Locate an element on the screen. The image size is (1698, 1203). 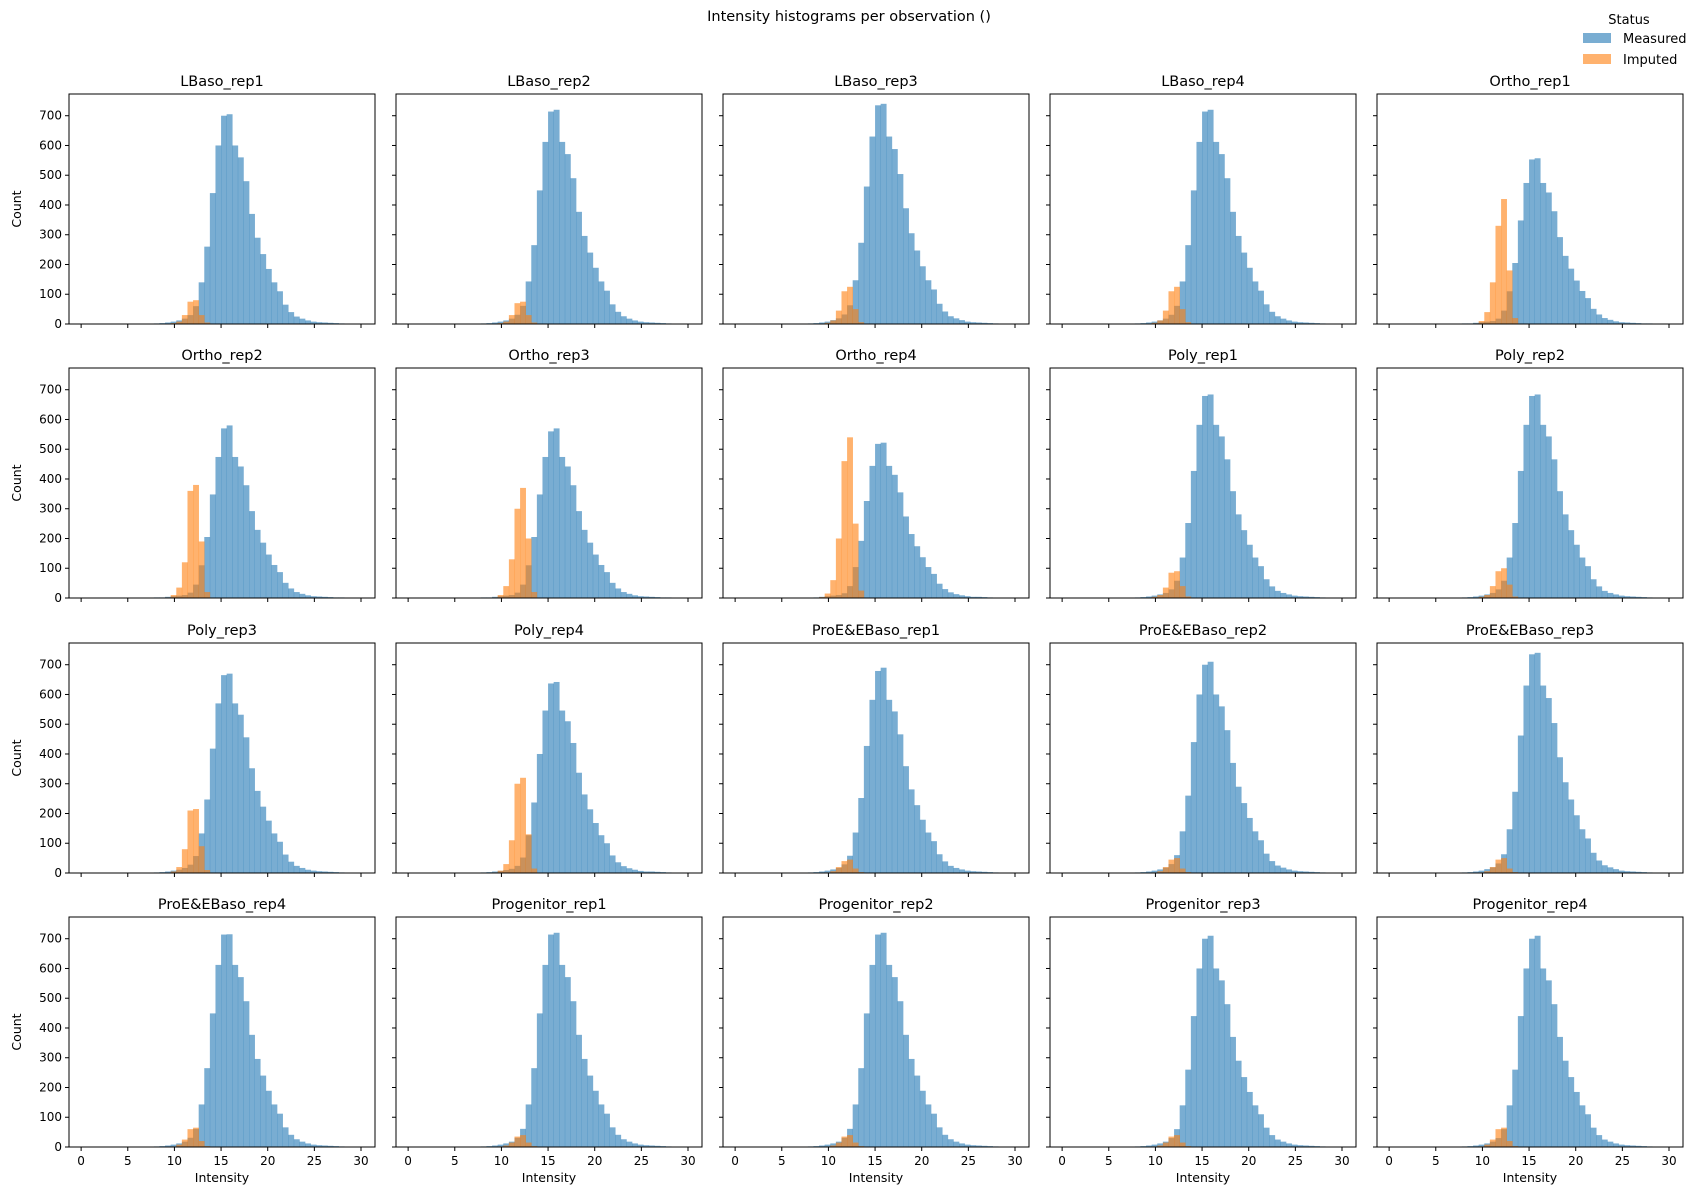
y-tick-label: 0 is located at coordinates (58, 598).